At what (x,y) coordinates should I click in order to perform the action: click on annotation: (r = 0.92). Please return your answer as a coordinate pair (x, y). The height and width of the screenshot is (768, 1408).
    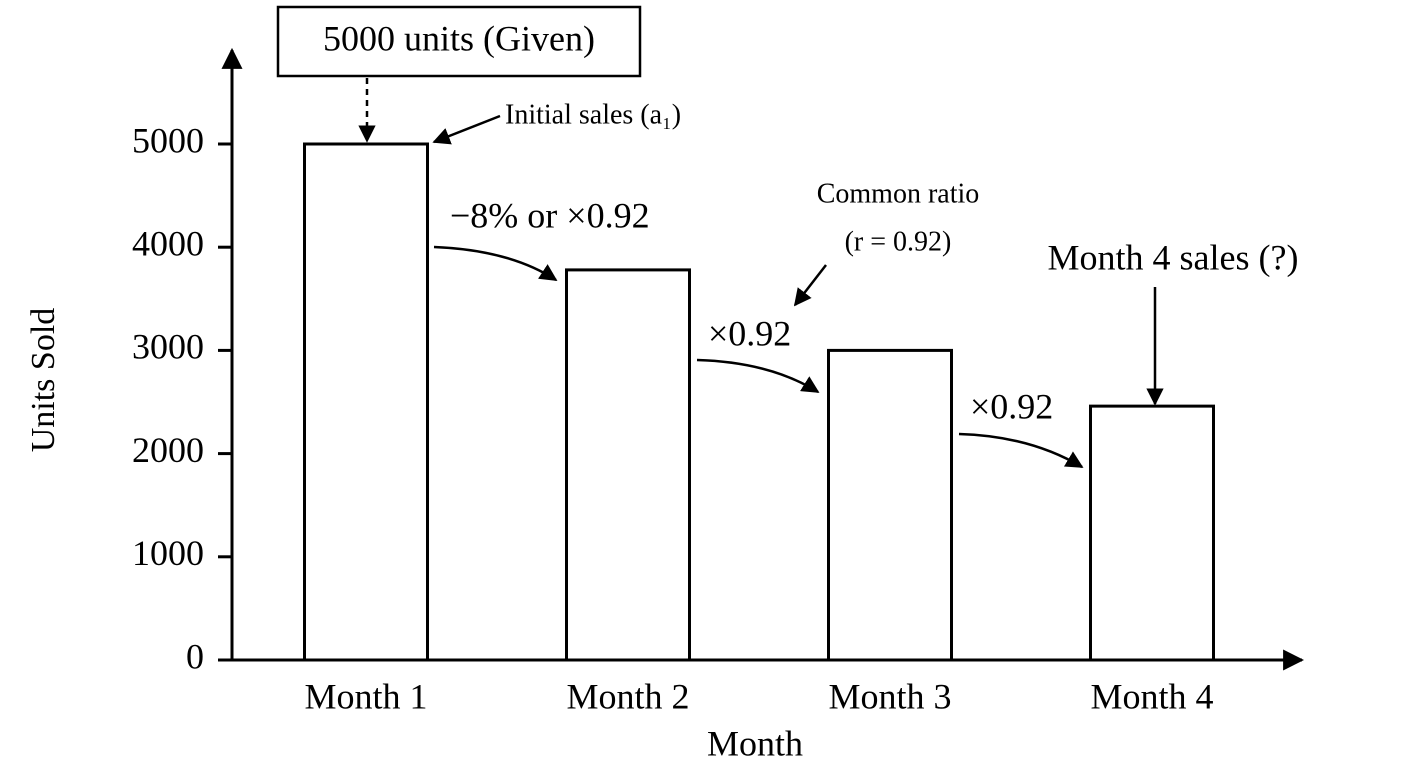
    Looking at the image, I should click on (898, 241).